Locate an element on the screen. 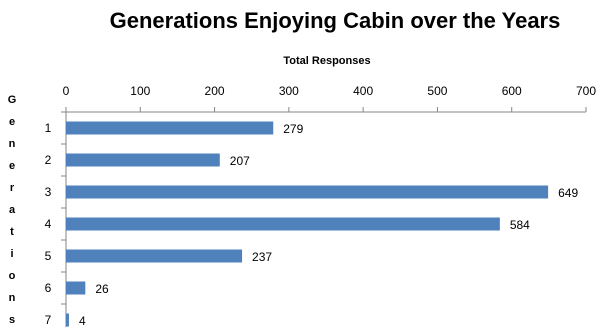 This screenshot has height=327, width=613. y-axis-label-letter-4: r is located at coordinates (12, 188).